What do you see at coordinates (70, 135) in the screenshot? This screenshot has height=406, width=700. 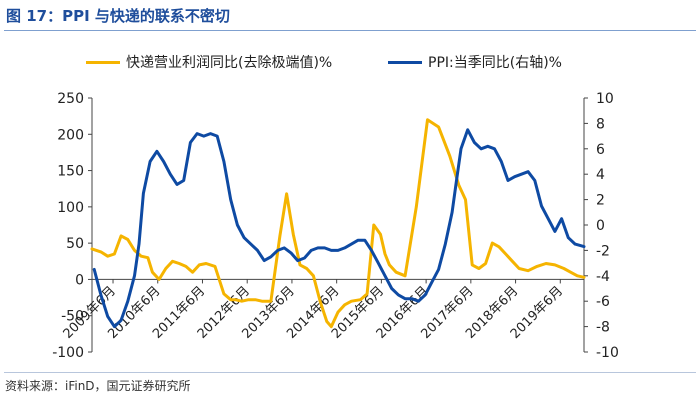 I see `left-y-tick-label: 200` at bounding box center [70, 135].